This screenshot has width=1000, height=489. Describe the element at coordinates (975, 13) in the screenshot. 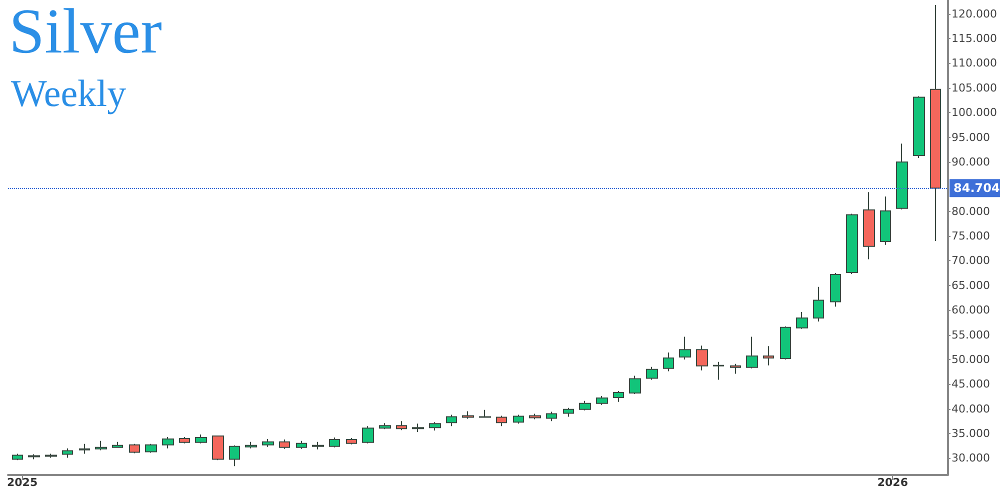

I see `y-tick-label: 120.000` at that location.